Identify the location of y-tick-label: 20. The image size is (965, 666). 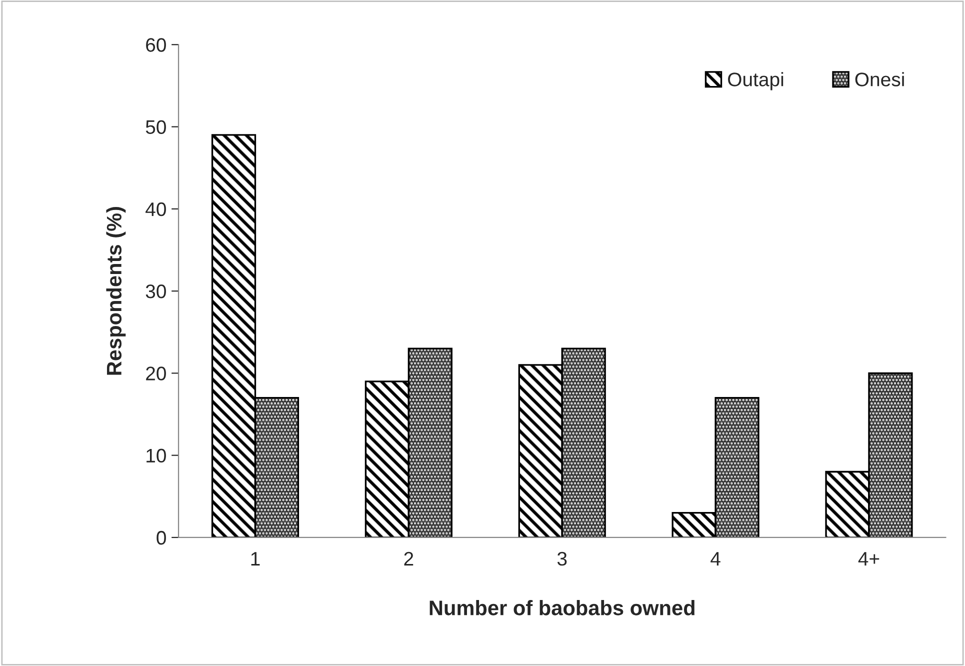
(156, 373).